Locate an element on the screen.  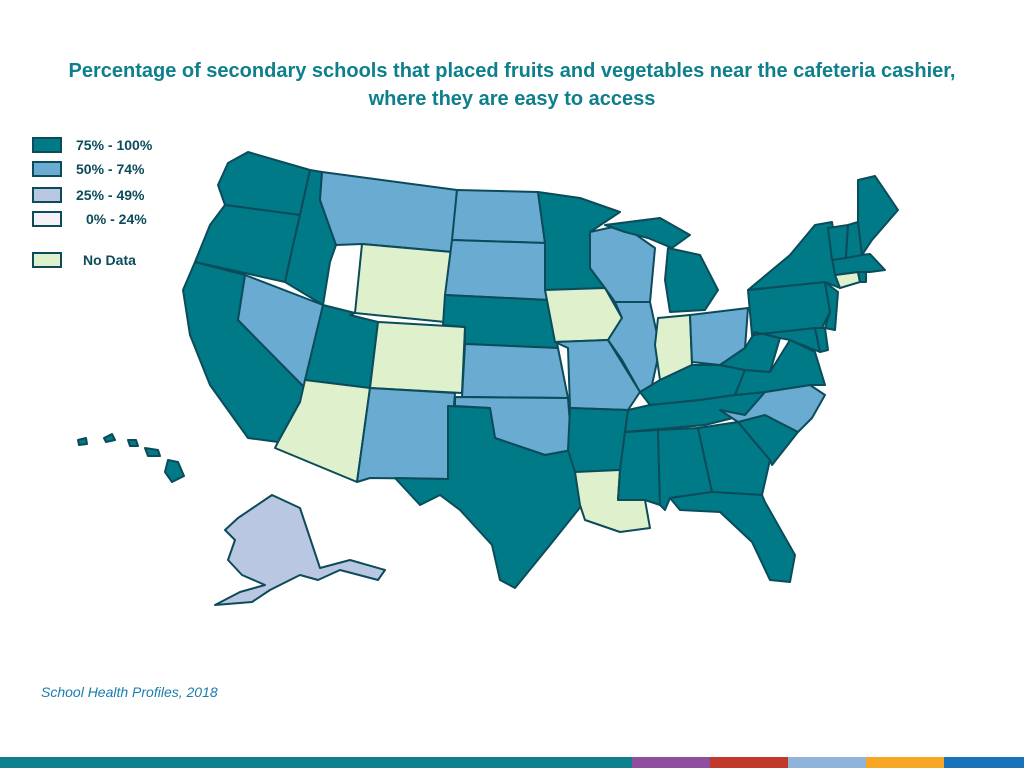
state-me is located at coordinates (878, 215).